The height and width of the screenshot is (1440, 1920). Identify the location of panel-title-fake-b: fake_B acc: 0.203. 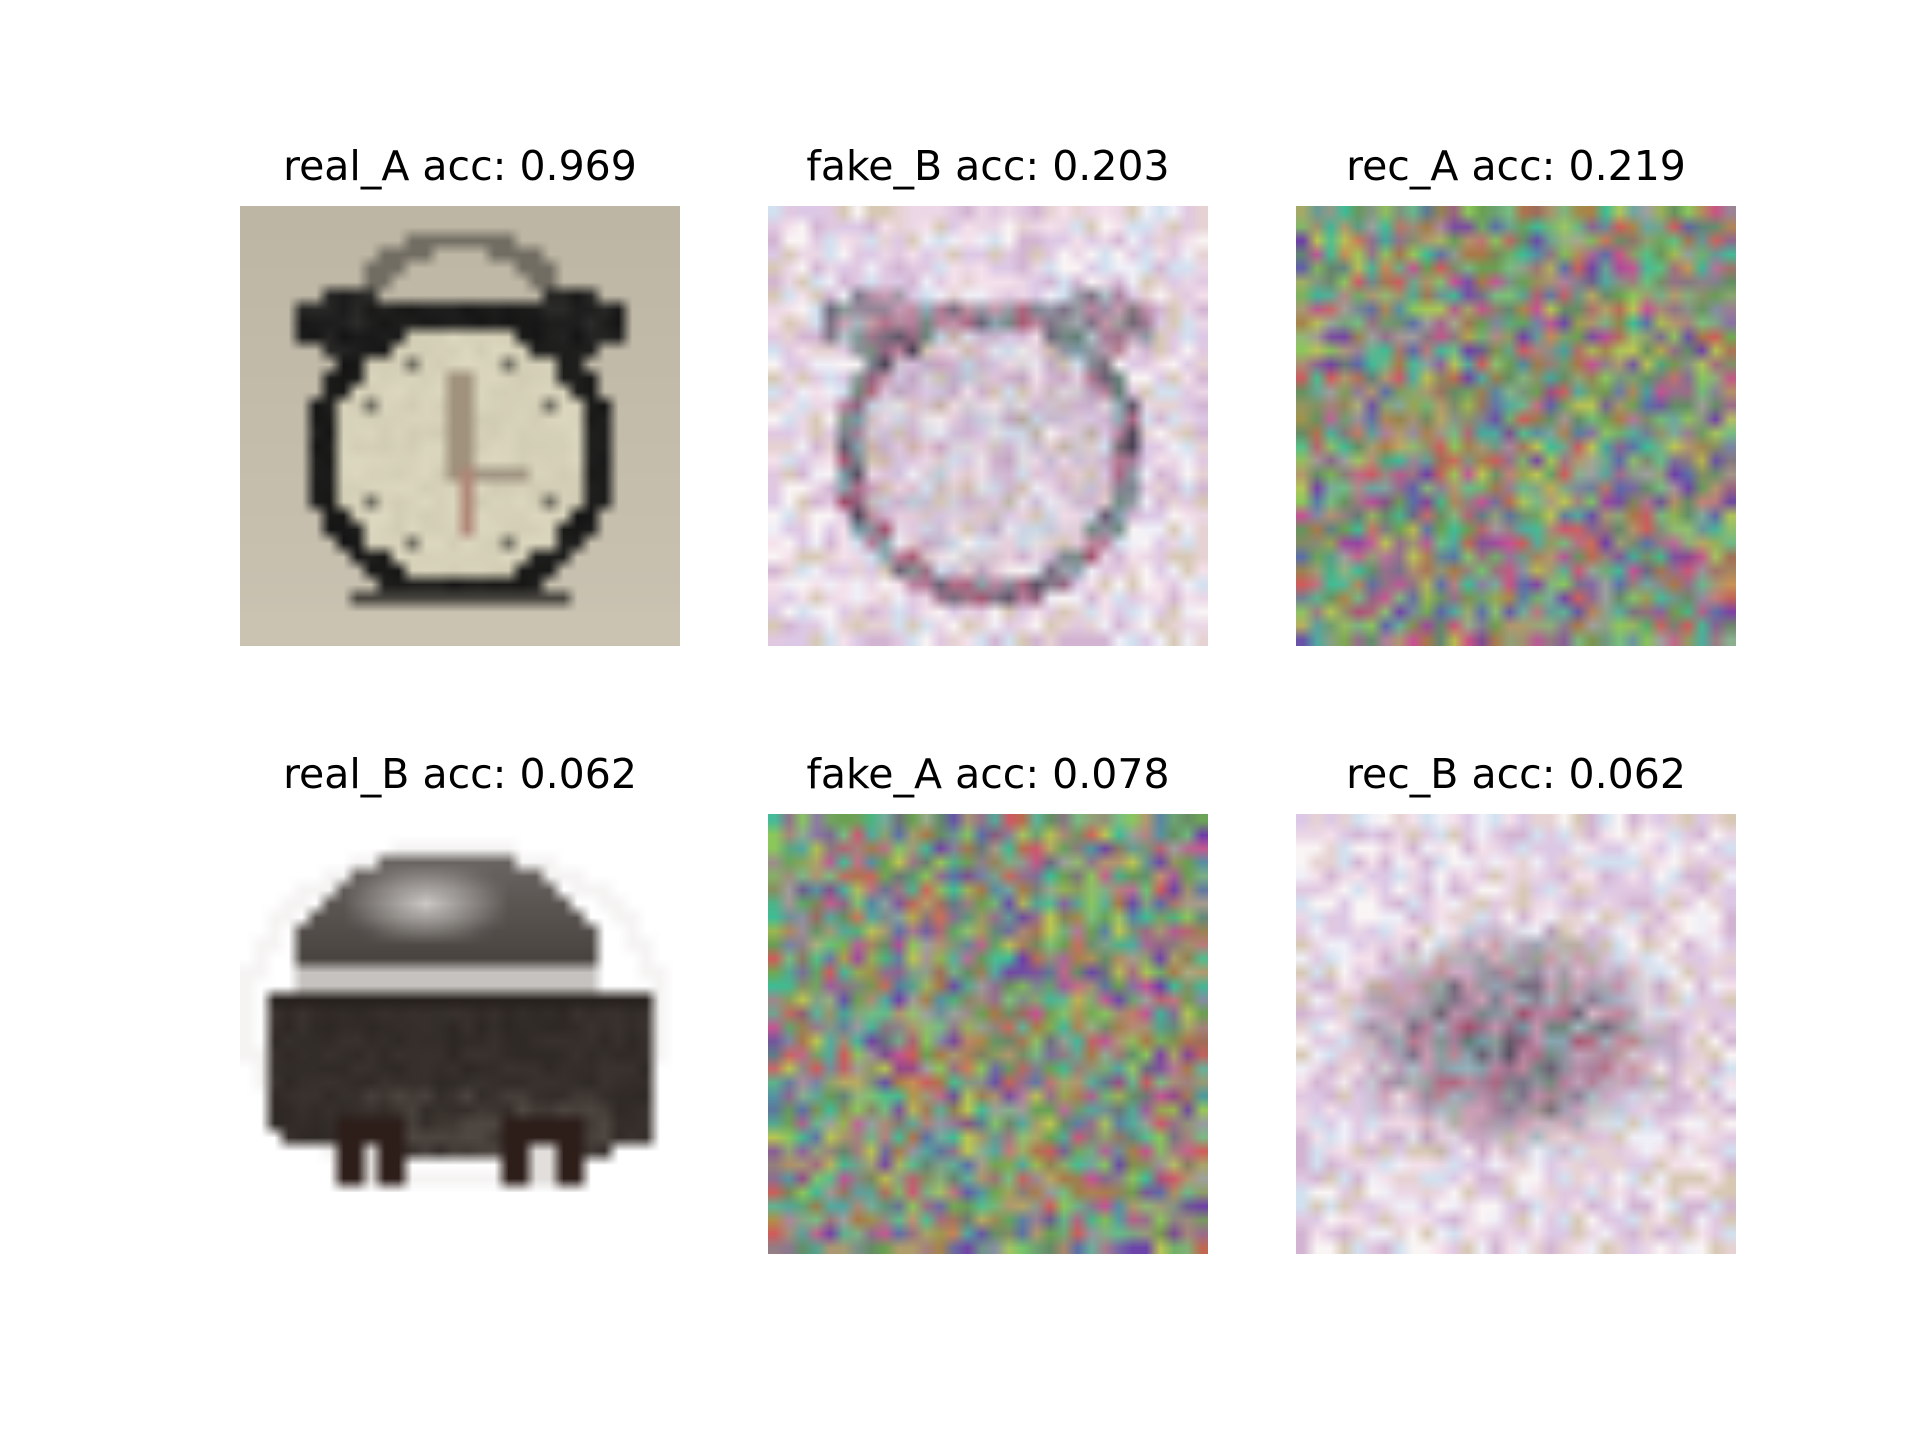
(988, 166).